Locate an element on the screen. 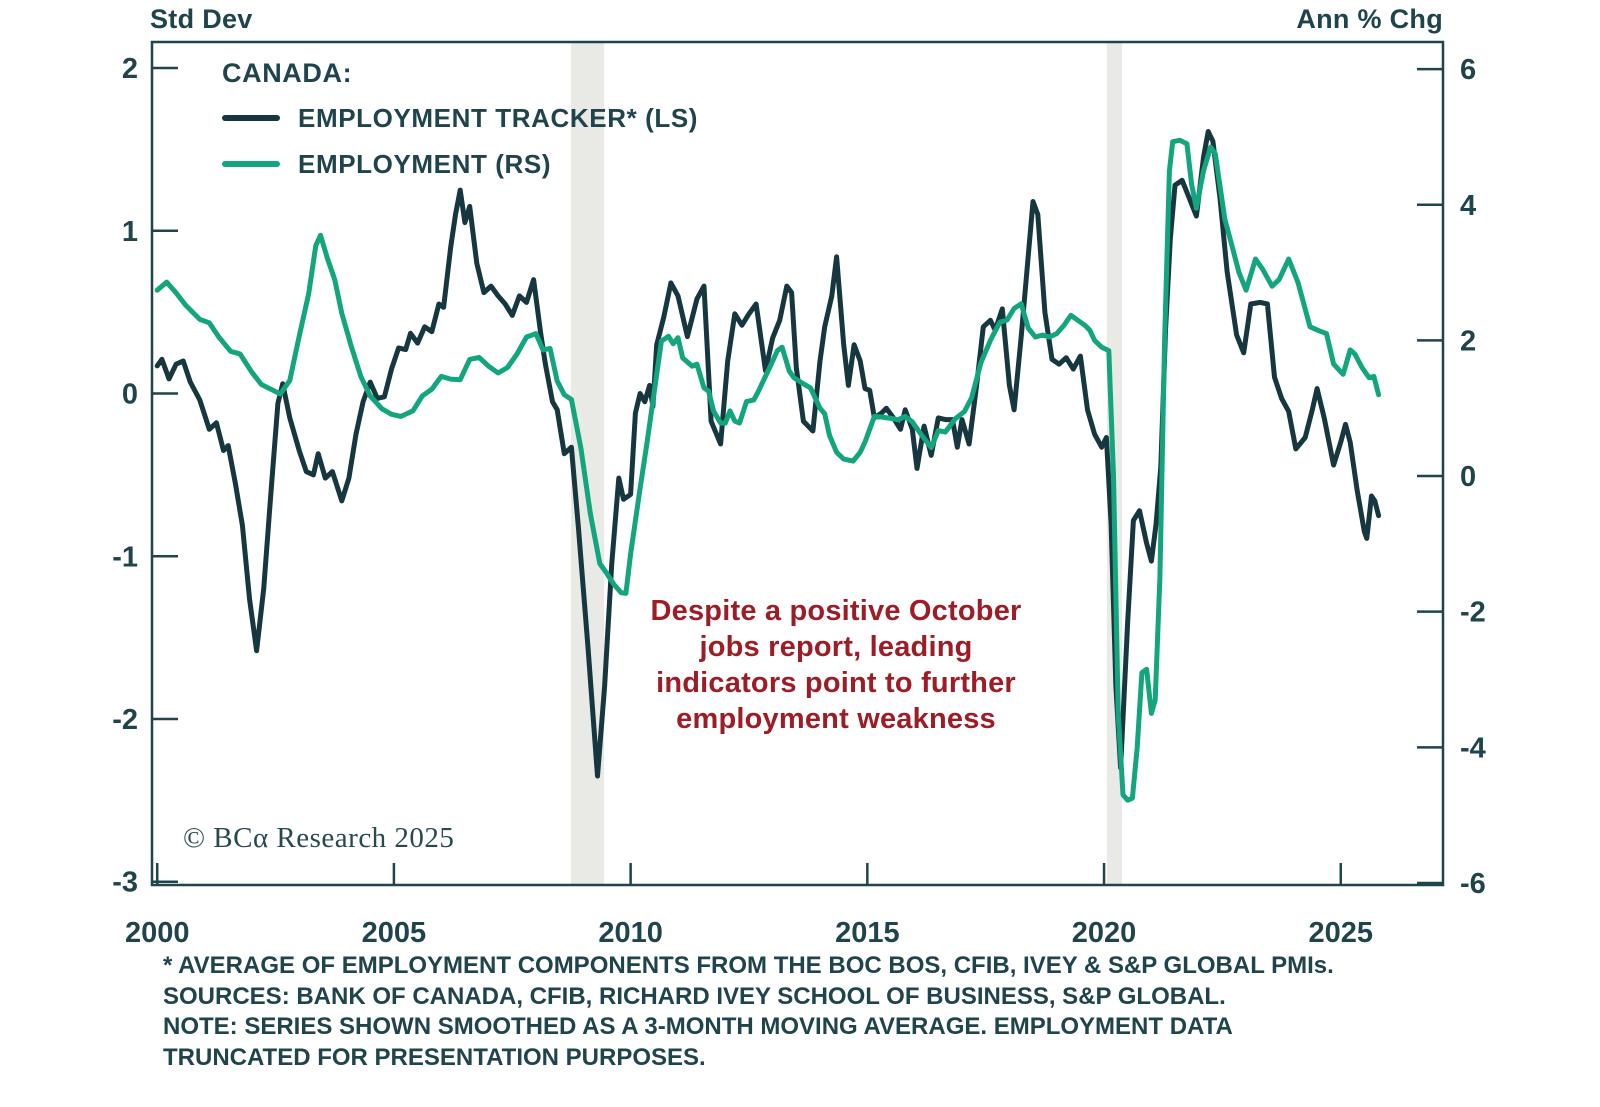 The height and width of the screenshot is (1107, 1600). x-axis-tick-label: 2000 is located at coordinates (157, 933).